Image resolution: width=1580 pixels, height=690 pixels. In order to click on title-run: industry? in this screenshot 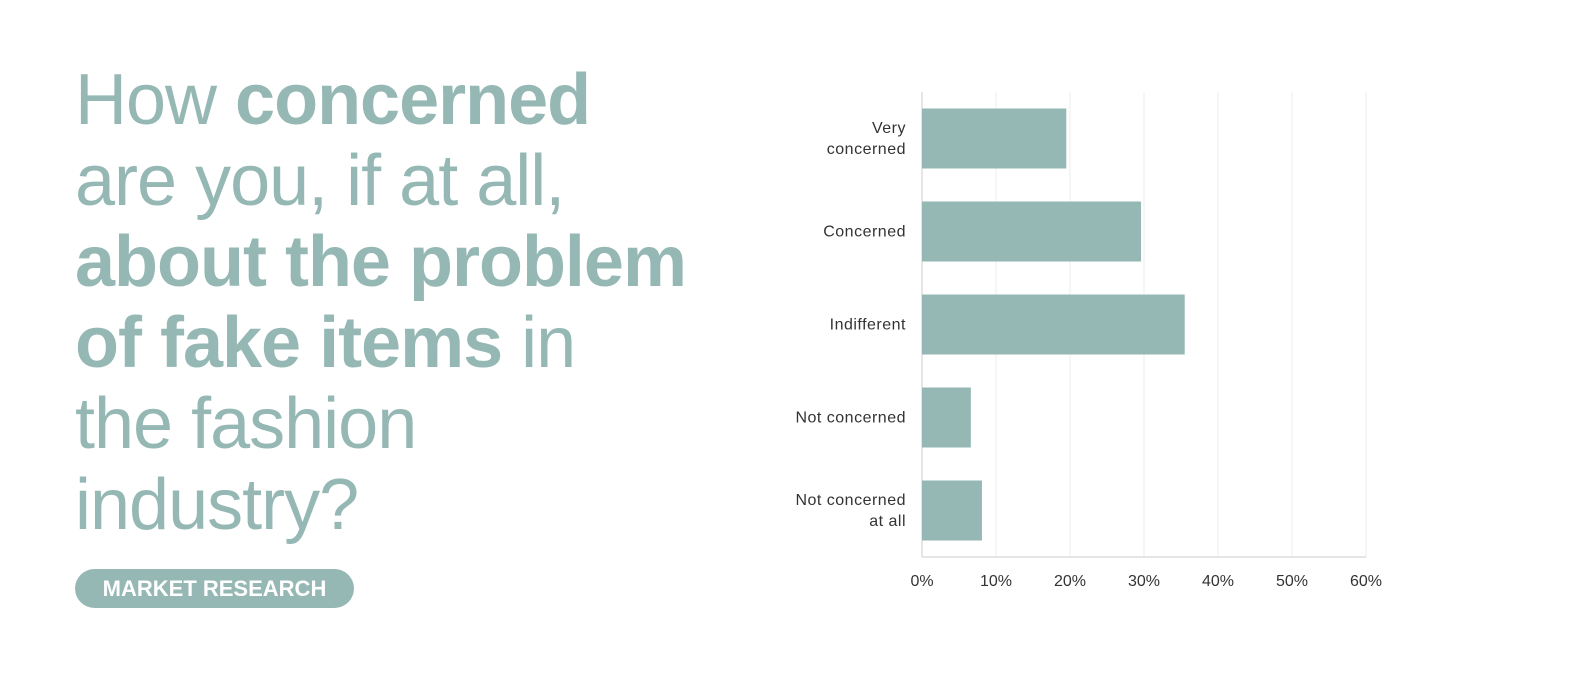, I will do `click(217, 505)`.